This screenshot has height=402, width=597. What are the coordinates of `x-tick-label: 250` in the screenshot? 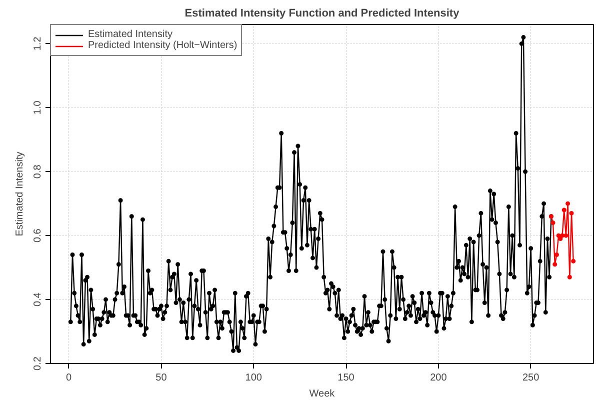 It's located at (531, 378).